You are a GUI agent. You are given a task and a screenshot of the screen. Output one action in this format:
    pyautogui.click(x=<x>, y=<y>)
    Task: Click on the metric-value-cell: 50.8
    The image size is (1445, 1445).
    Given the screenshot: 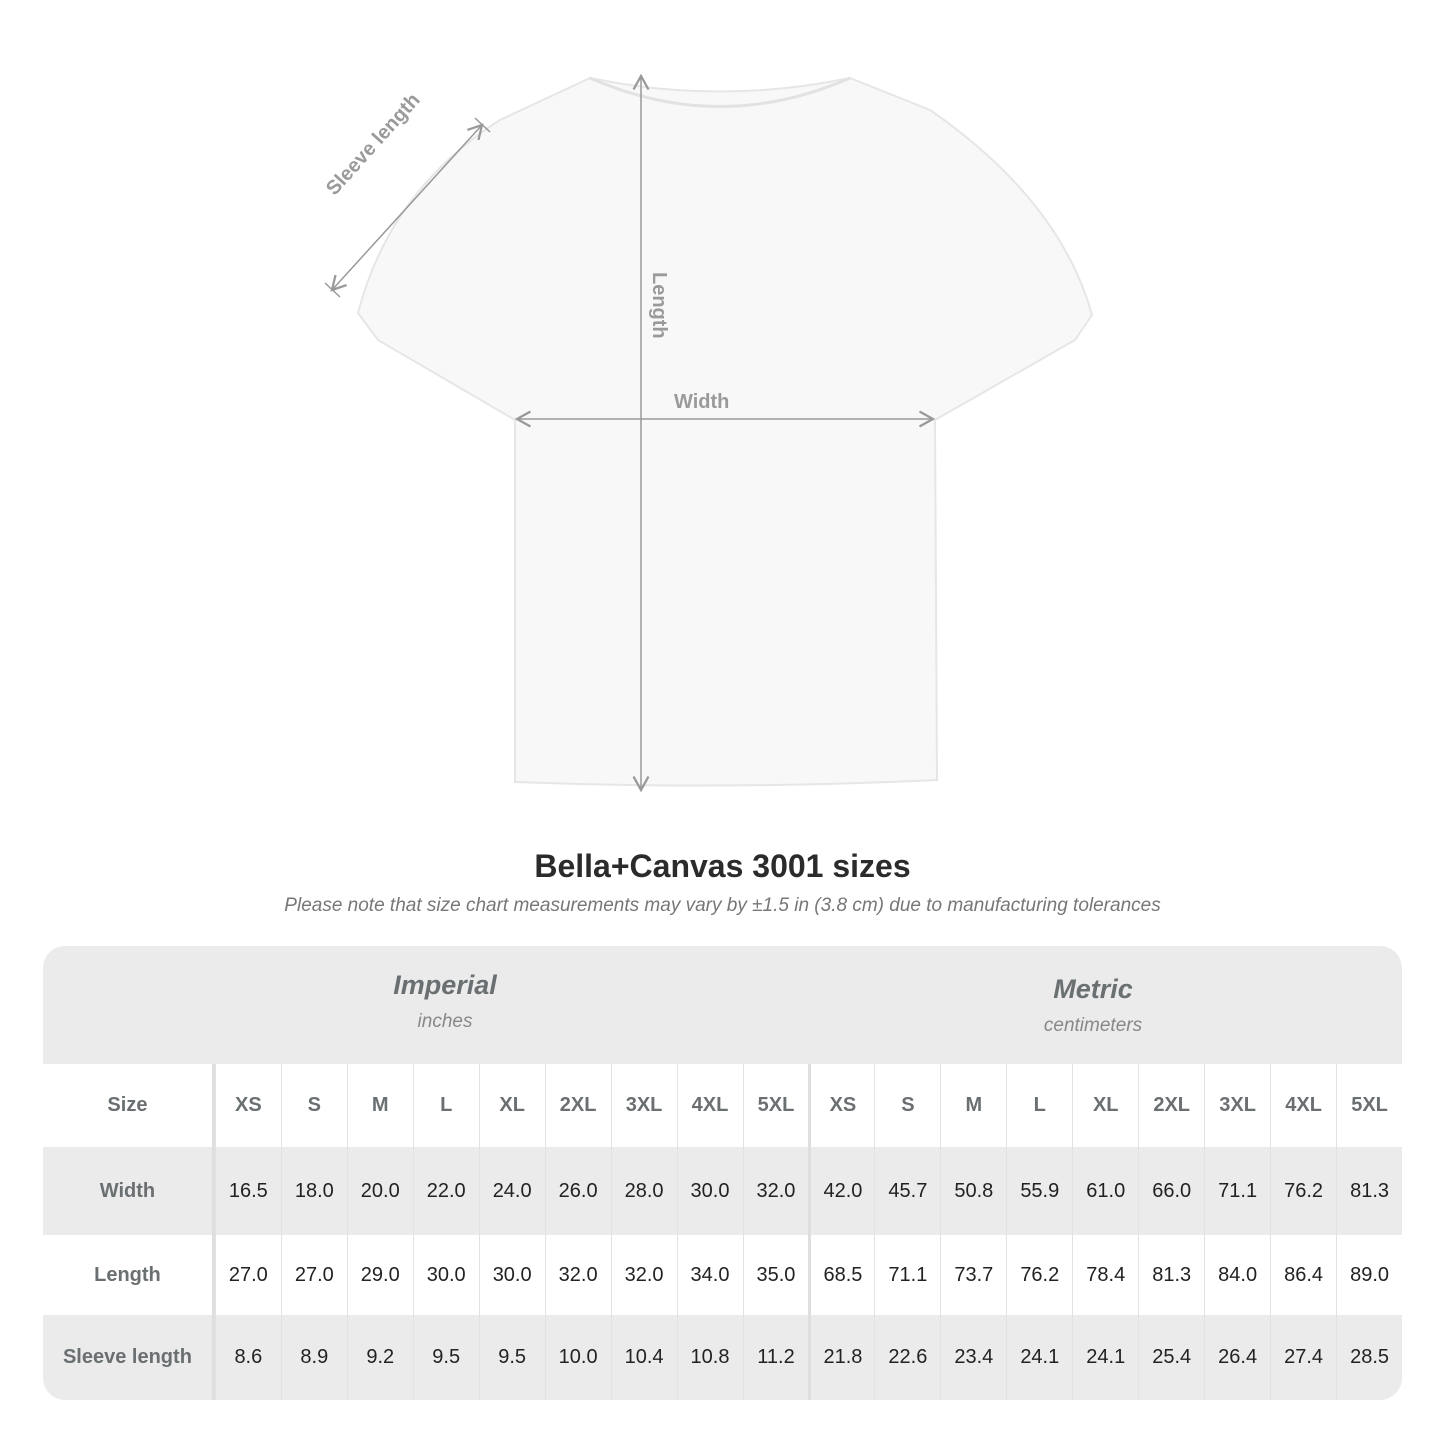 What is the action you would take?
    pyautogui.click(x=973, y=1191)
    